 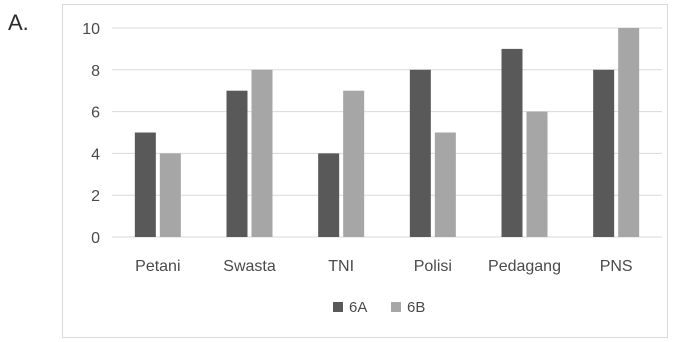 I want to click on bar-6a-pedagang, so click(x=512, y=143).